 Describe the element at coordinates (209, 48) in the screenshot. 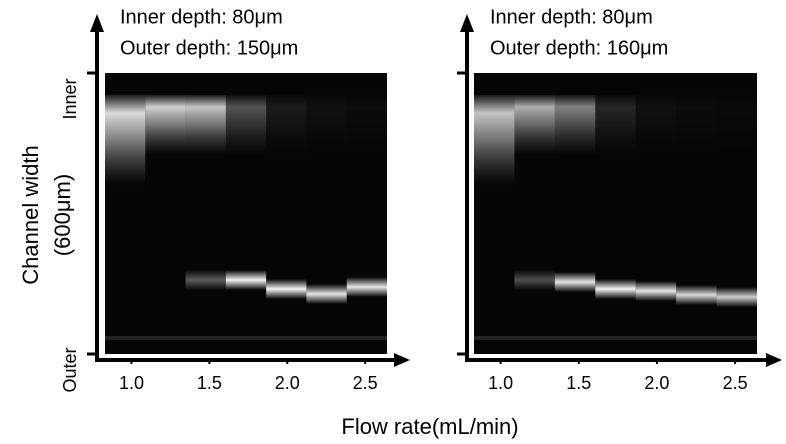

I see `annotation: Outer depth: 150μm` at that location.